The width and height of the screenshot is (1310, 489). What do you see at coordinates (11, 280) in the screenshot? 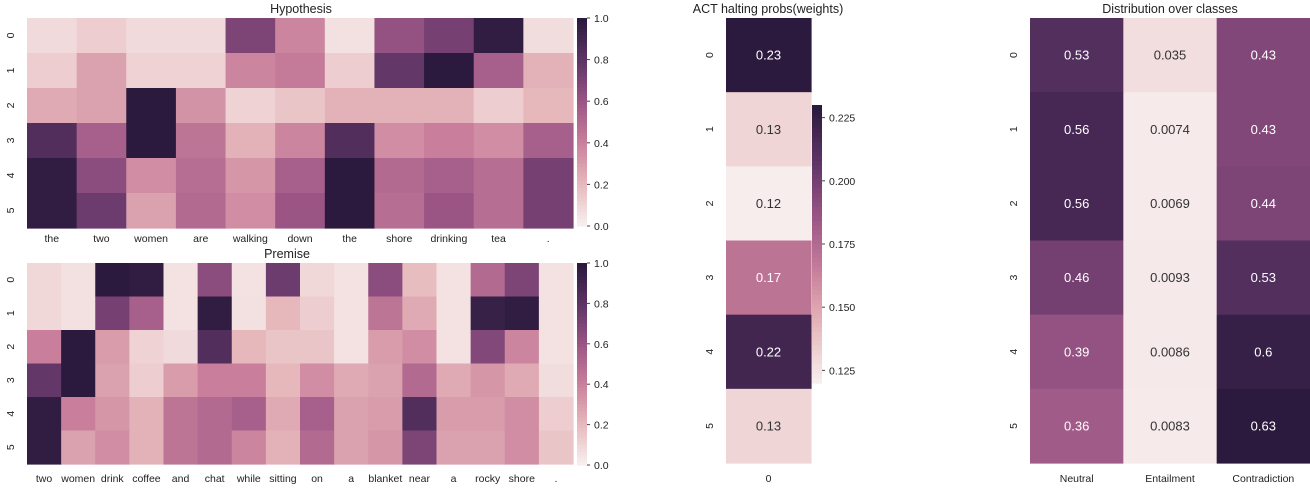
I see `y-tick-label: 0` at bounding box center [11, 280].